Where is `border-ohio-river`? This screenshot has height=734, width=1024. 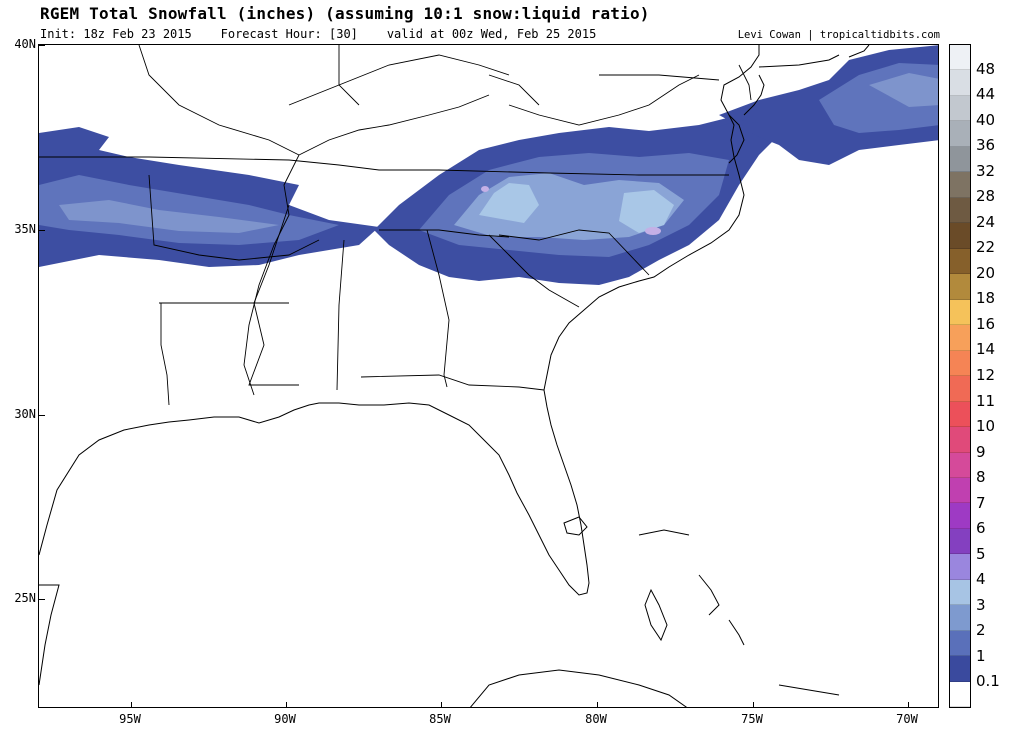 border-ohio-river is located at coordinates (394, 125).